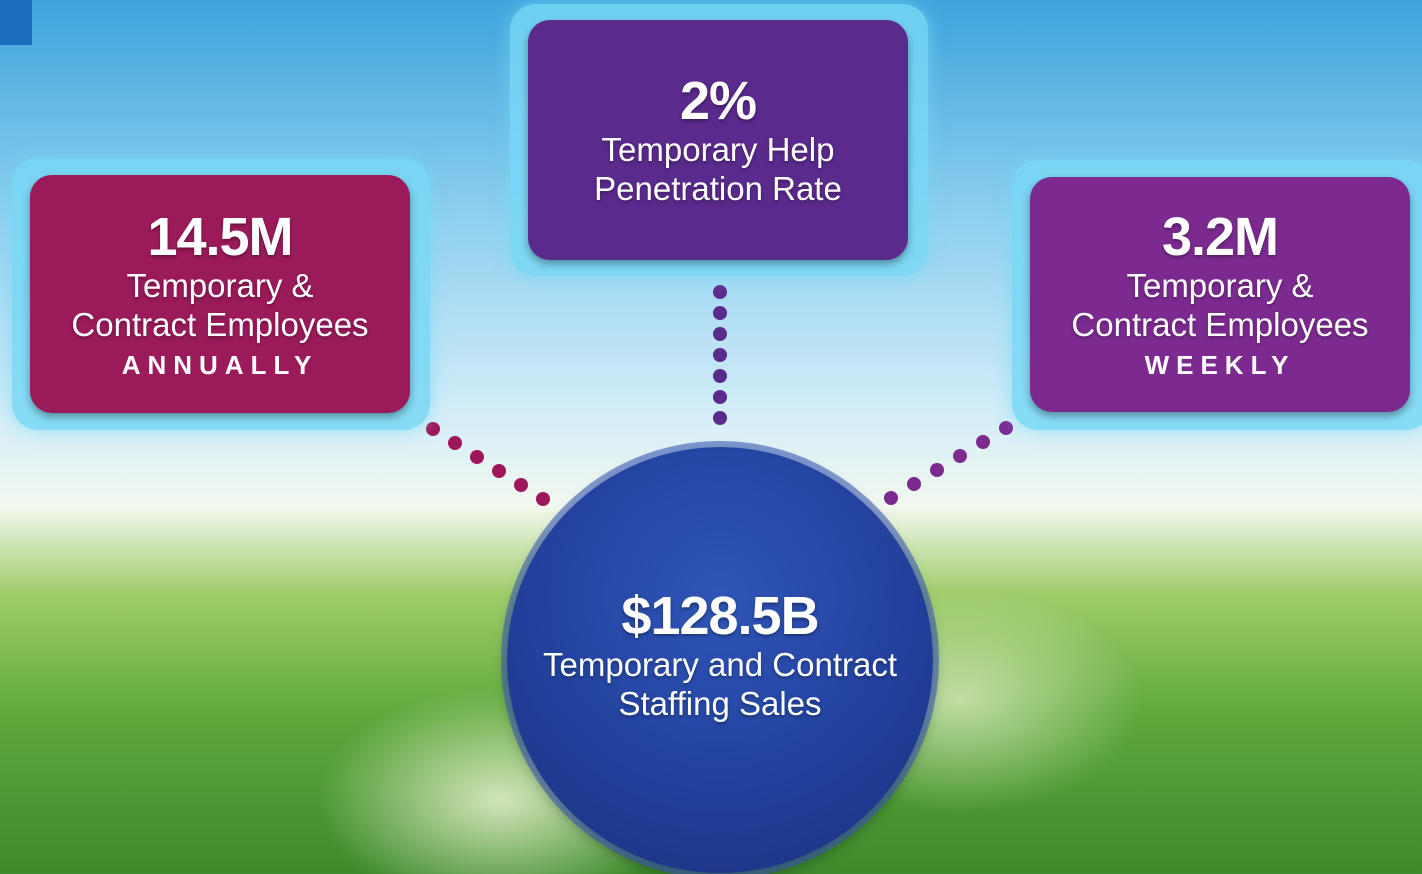 The height and width of the screenshot is (874, 1422). What do you see at coordinates (720, 355) in the screenshot?
I see `middle-dots` at bounding box center [720, 355].